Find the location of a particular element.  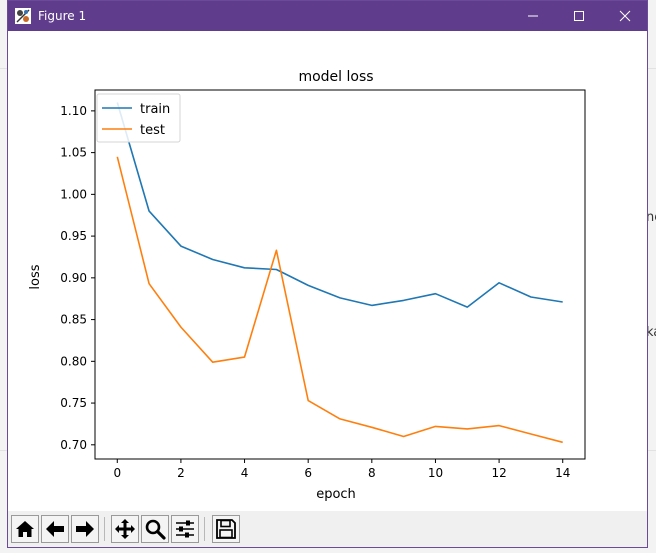

arrow-right-icon is located at coordinates (85, 529).